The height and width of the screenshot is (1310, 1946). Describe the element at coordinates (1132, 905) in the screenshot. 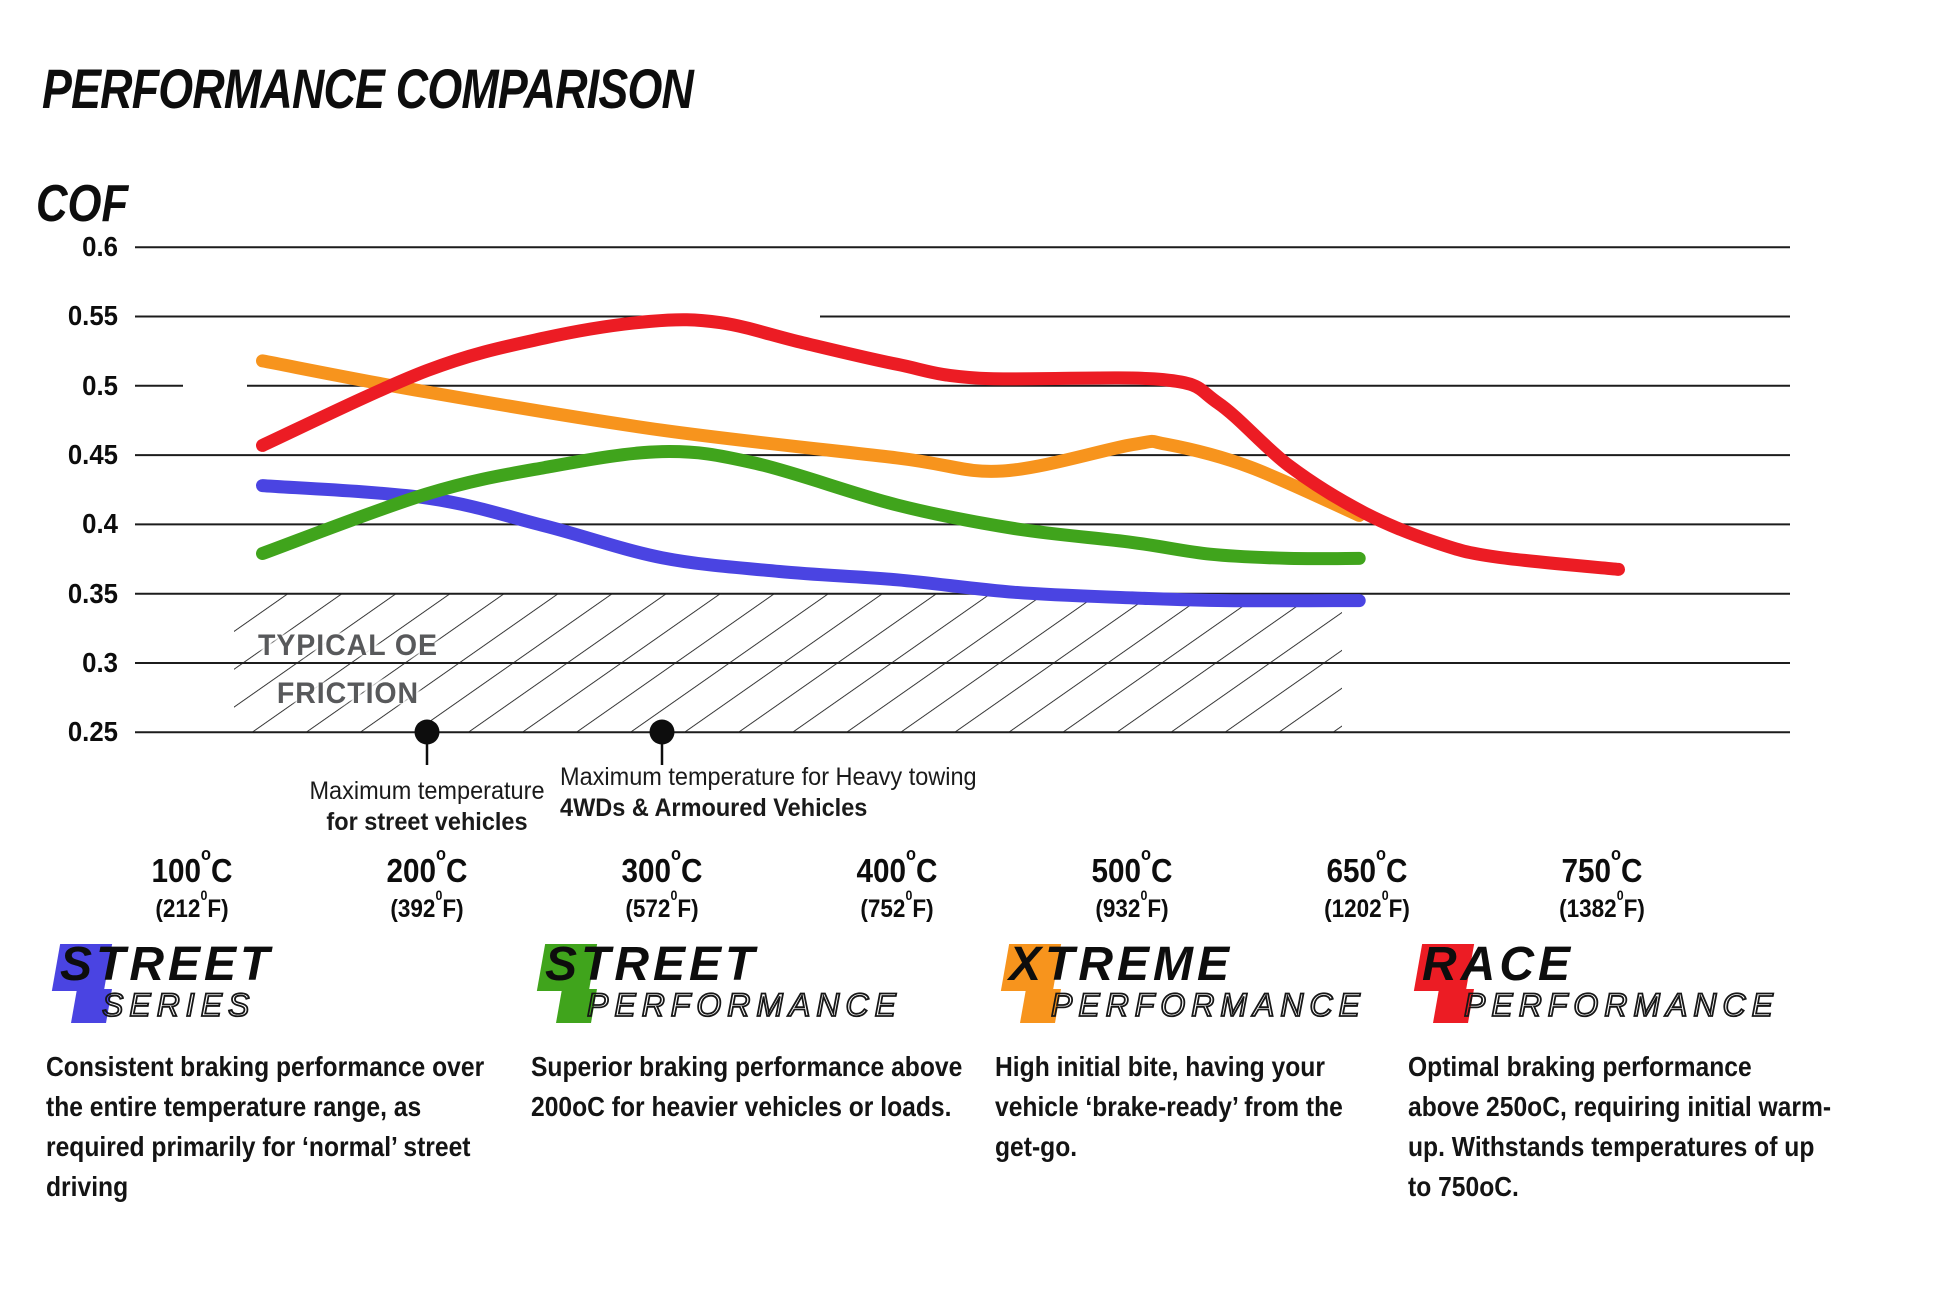

I see `x-tick-label-fahrenheit: (9320F)` at that location.